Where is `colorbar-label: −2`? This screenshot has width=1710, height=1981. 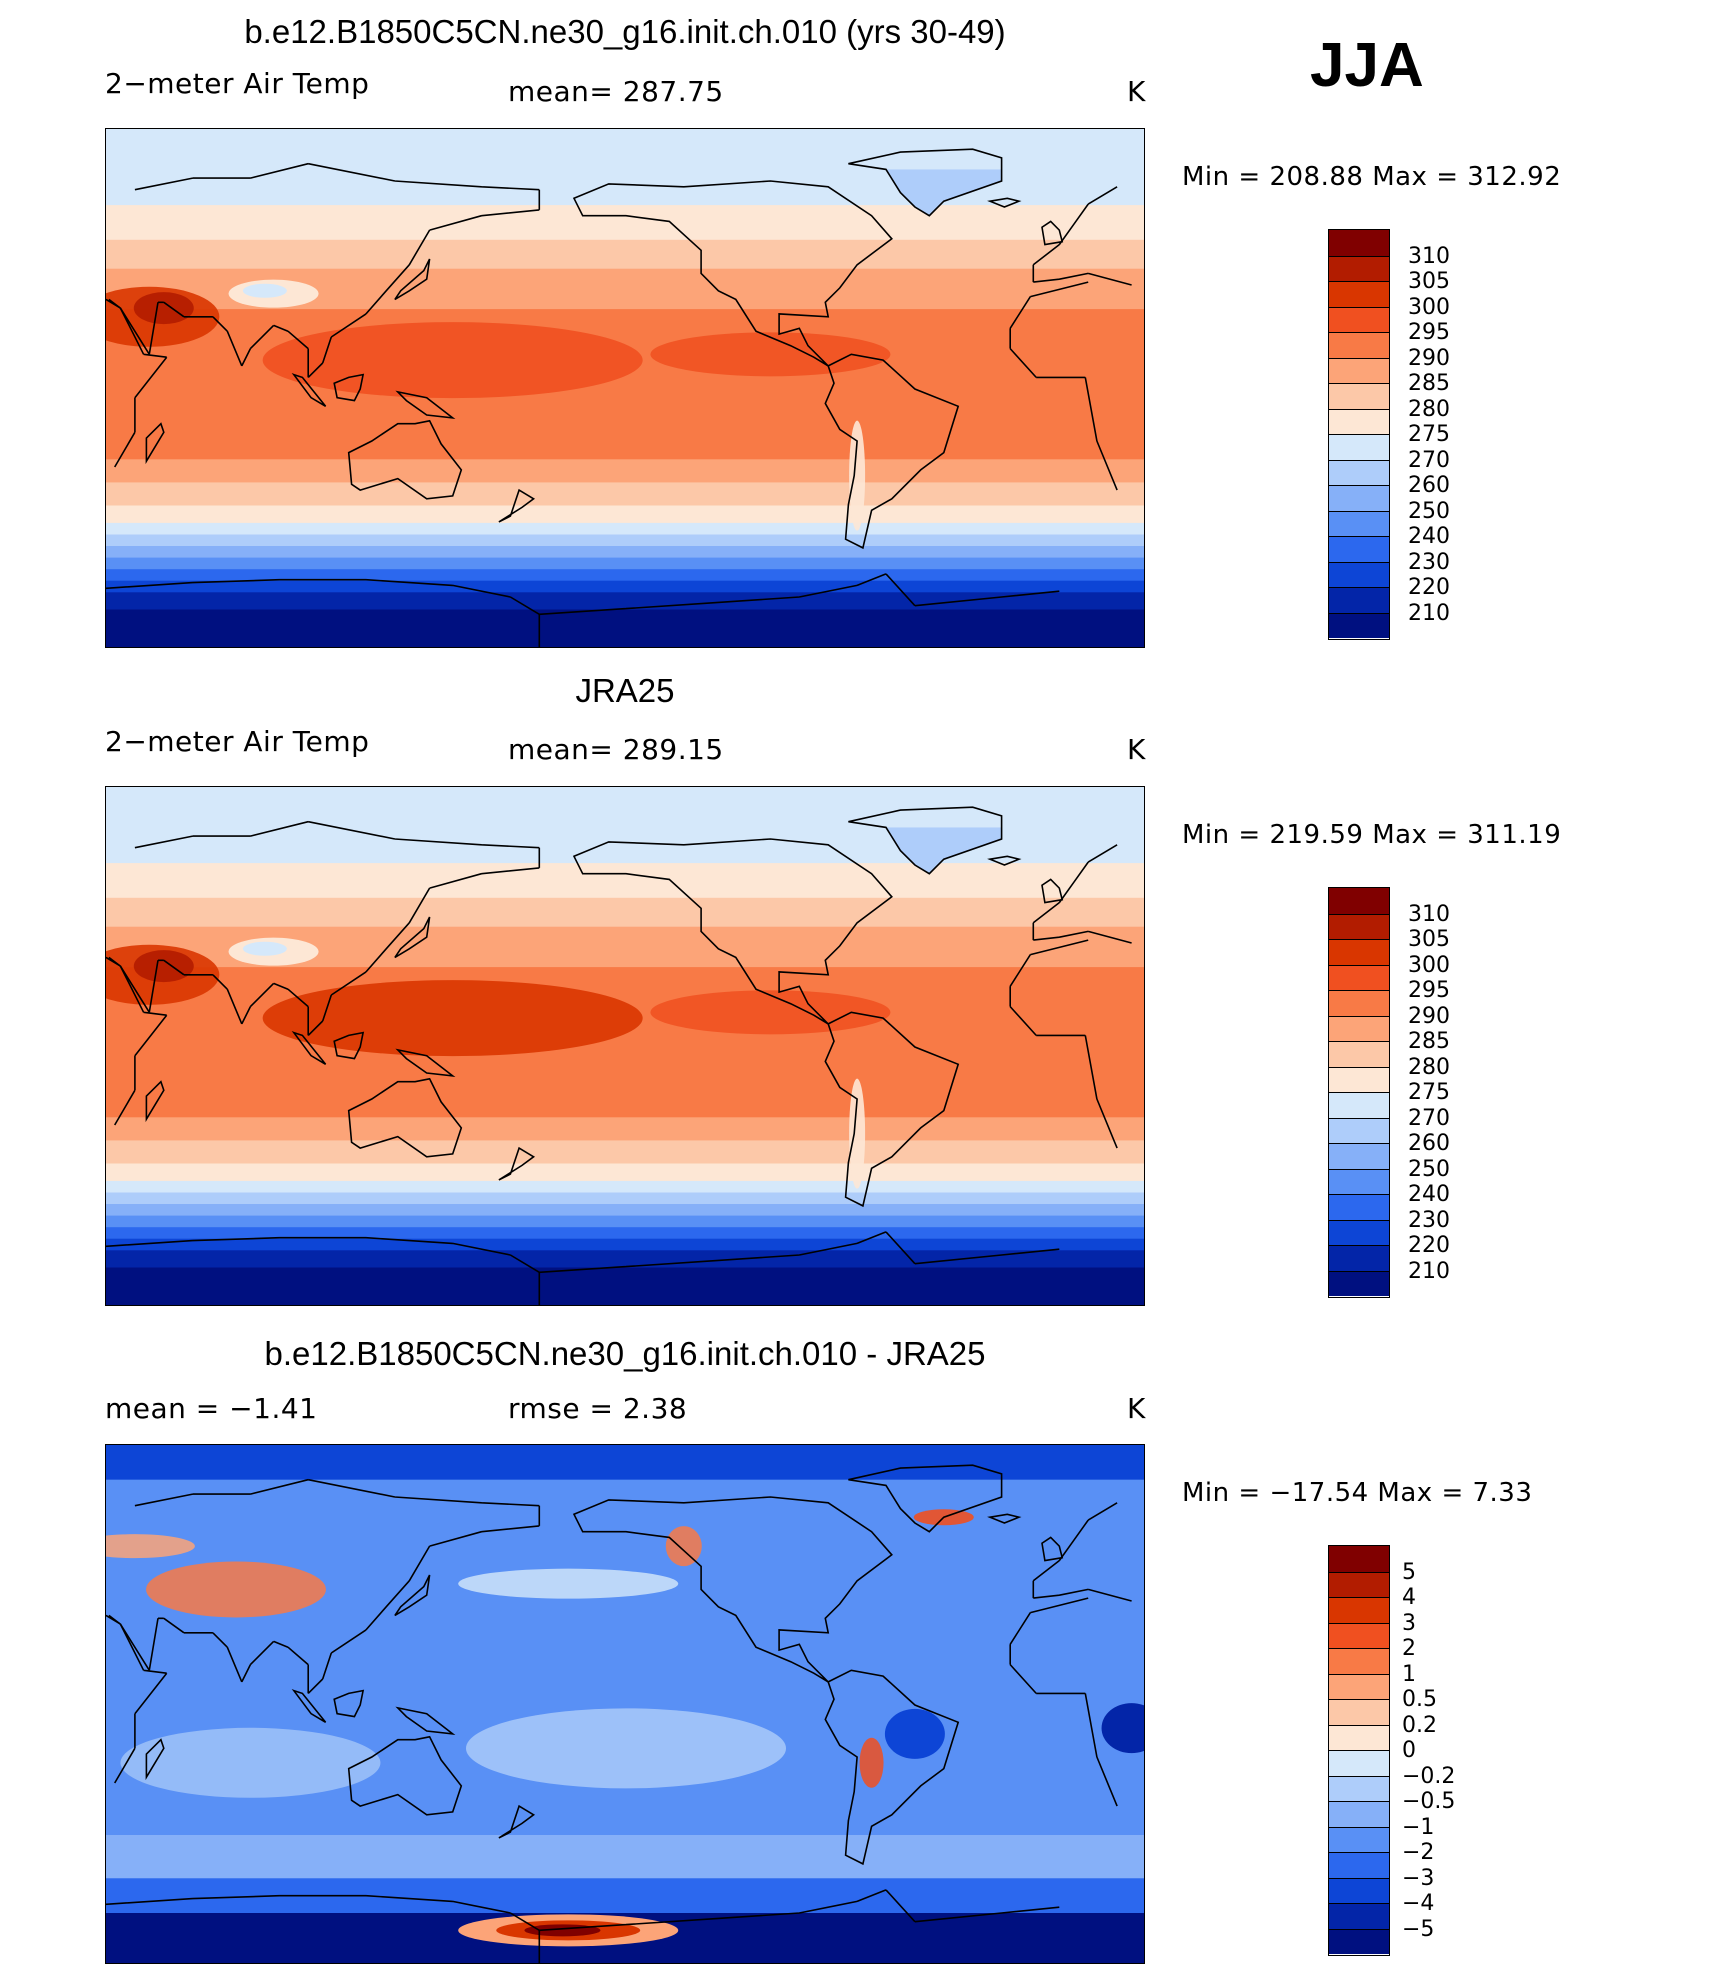 colorbar-label: −2 is located at coordinates (1418, 1852).